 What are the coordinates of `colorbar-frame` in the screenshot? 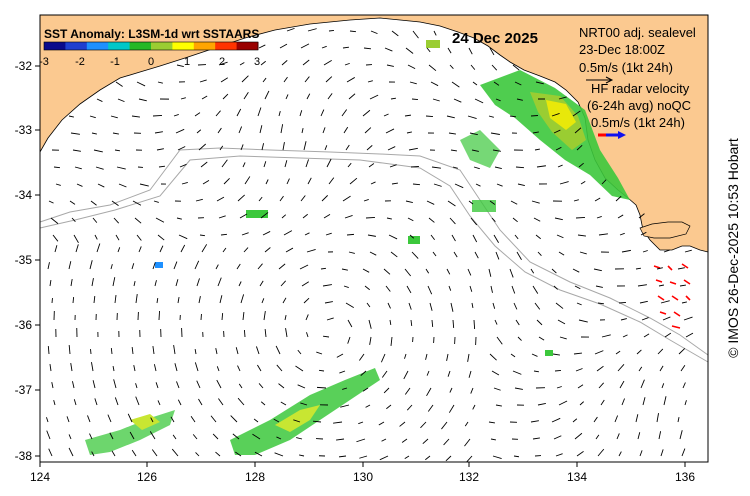 It's located at (151, 46).